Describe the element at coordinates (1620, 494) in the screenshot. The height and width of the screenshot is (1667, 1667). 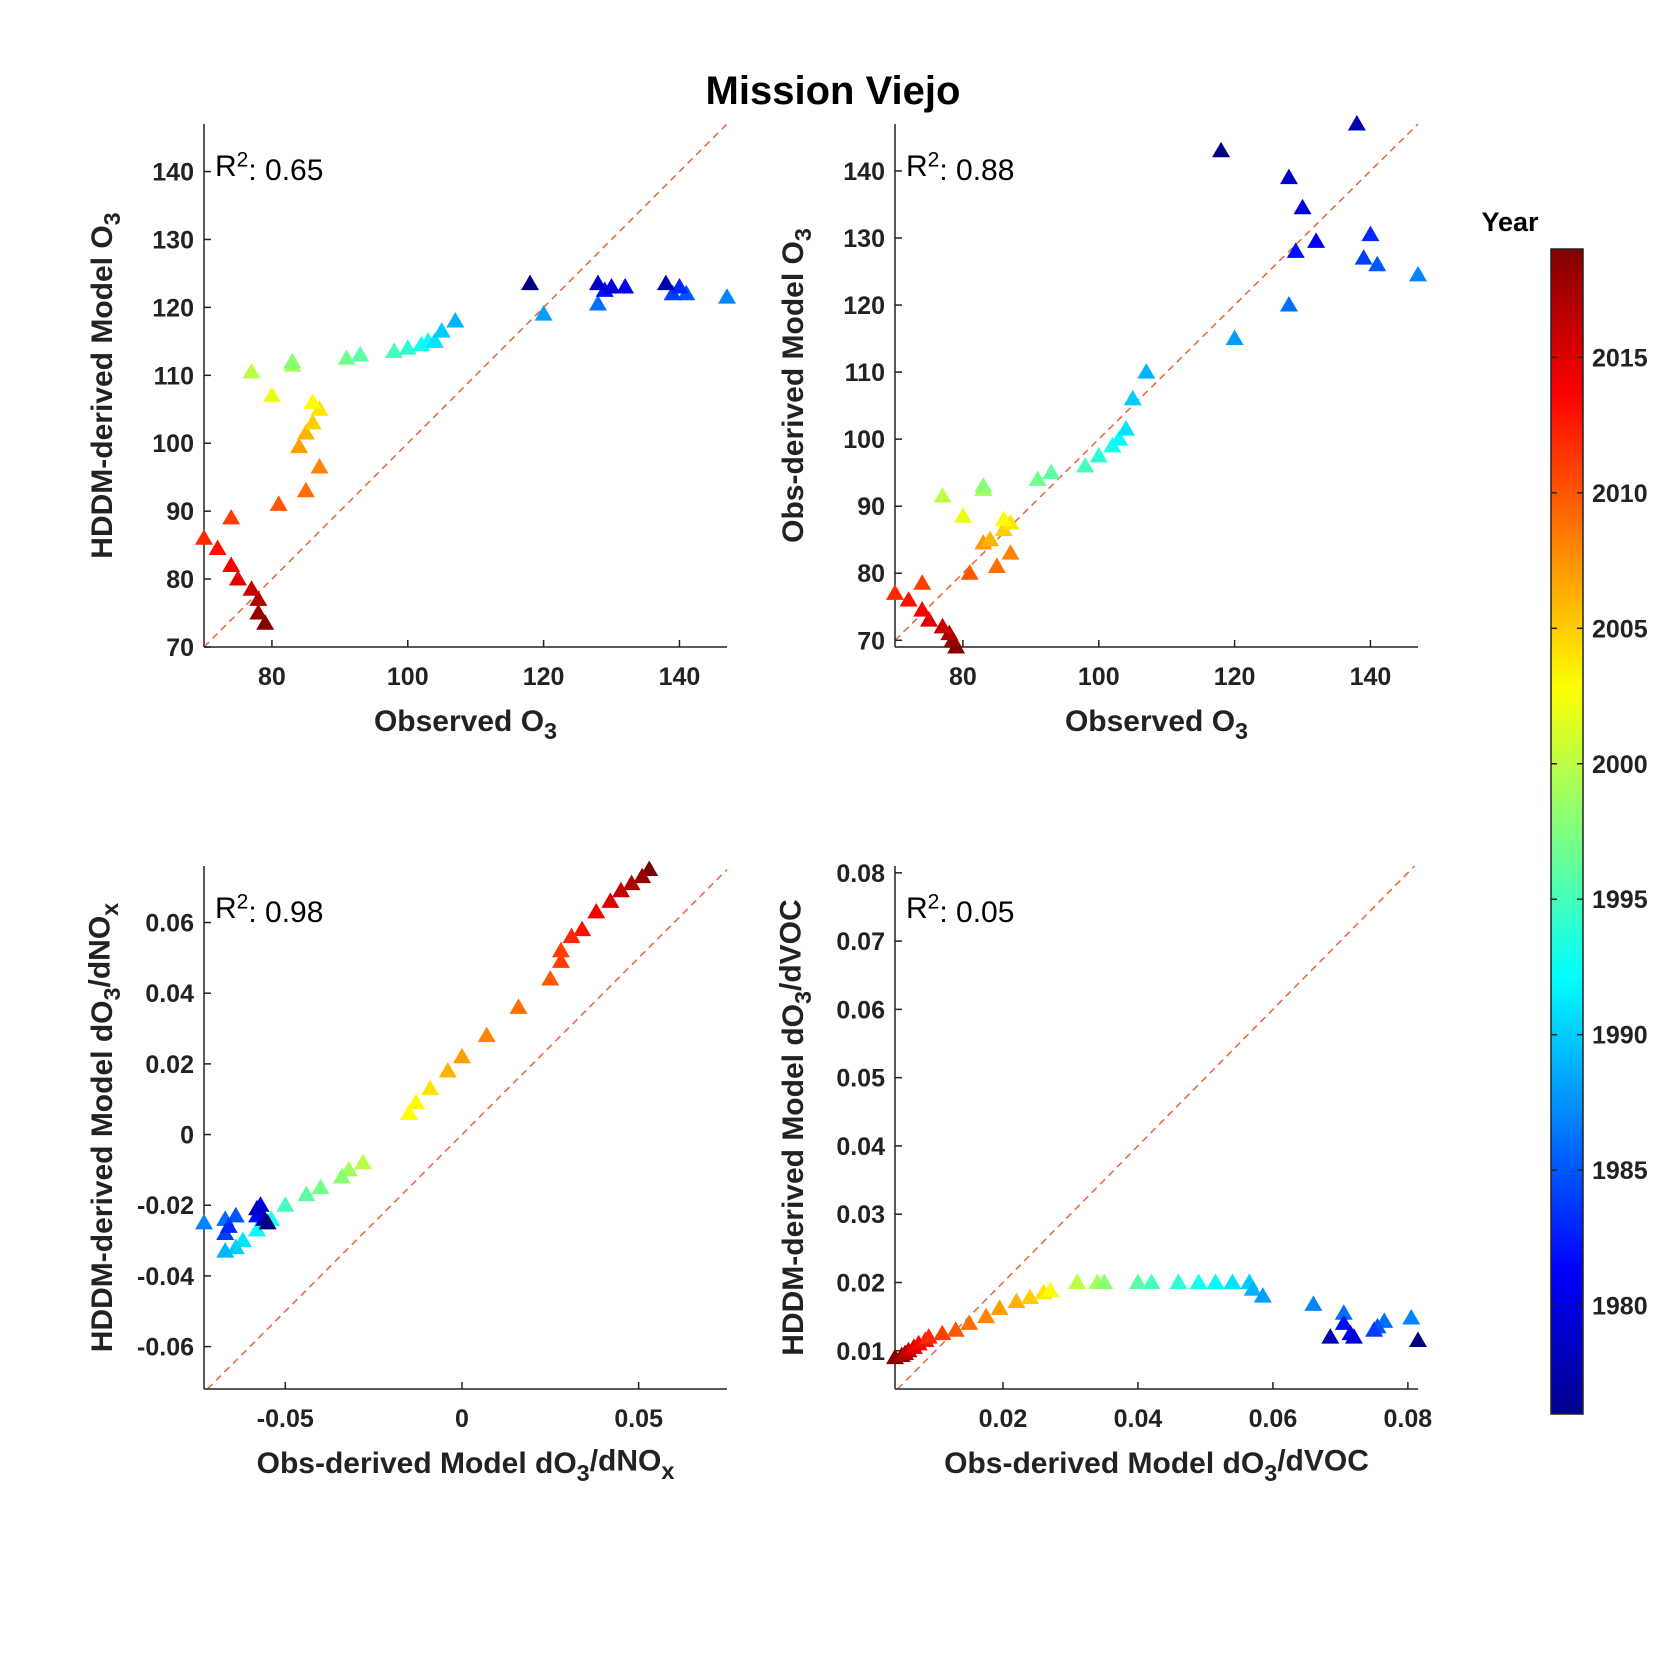
I see `colorbar-tick-label: 2010` at that location.